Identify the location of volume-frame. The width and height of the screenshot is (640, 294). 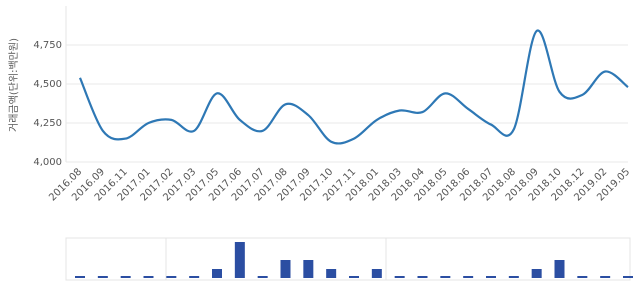
(348, 259).